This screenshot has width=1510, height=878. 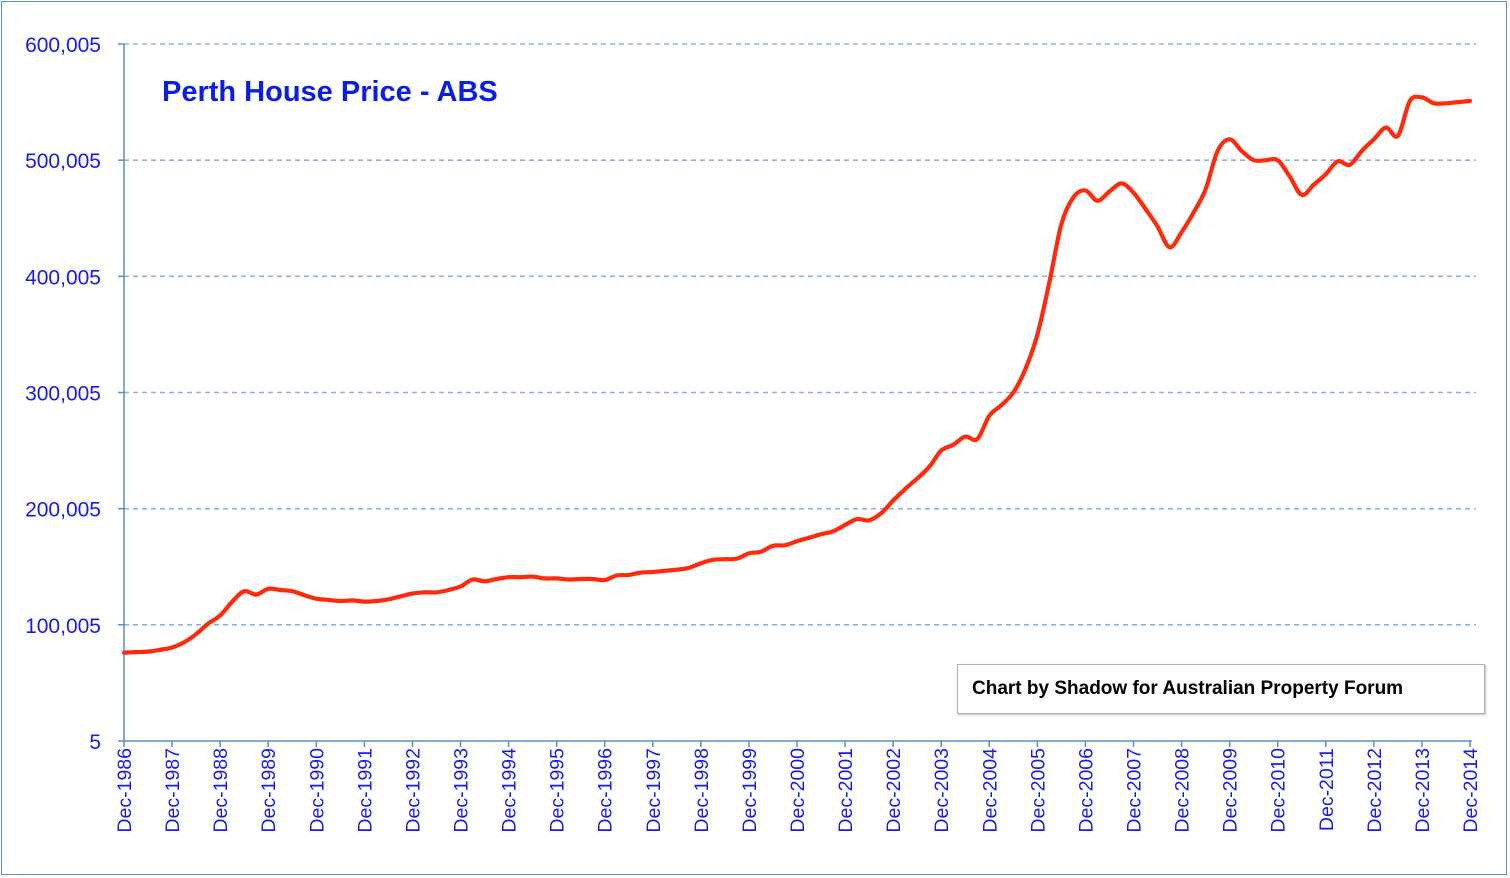 I want to click on x-tick-label: Dec-2003, so click(x=942, y=790).